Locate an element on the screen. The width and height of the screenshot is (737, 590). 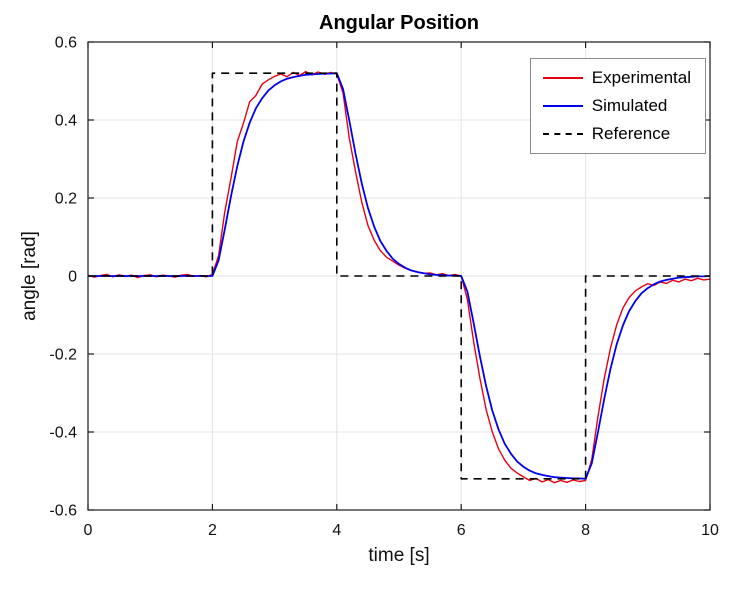
x-axis-label: time [s] is located at coordinates (399, 555).